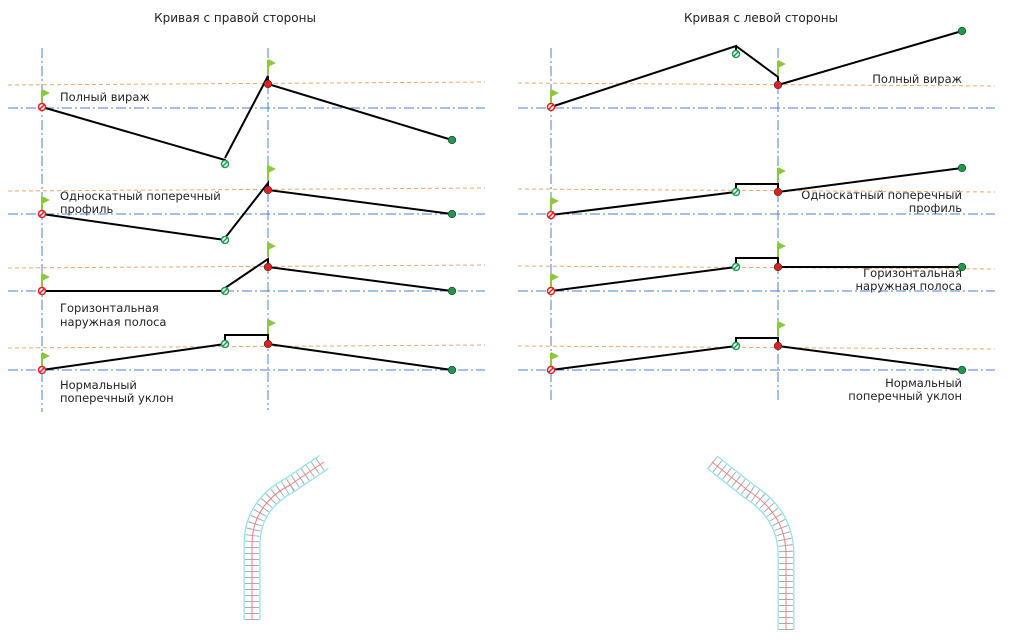  What do you see at coordinates (105, 97) in the screenshot?
I see `label-full-superelevation-left: Полный вираж` at bounding box center [105, 97].